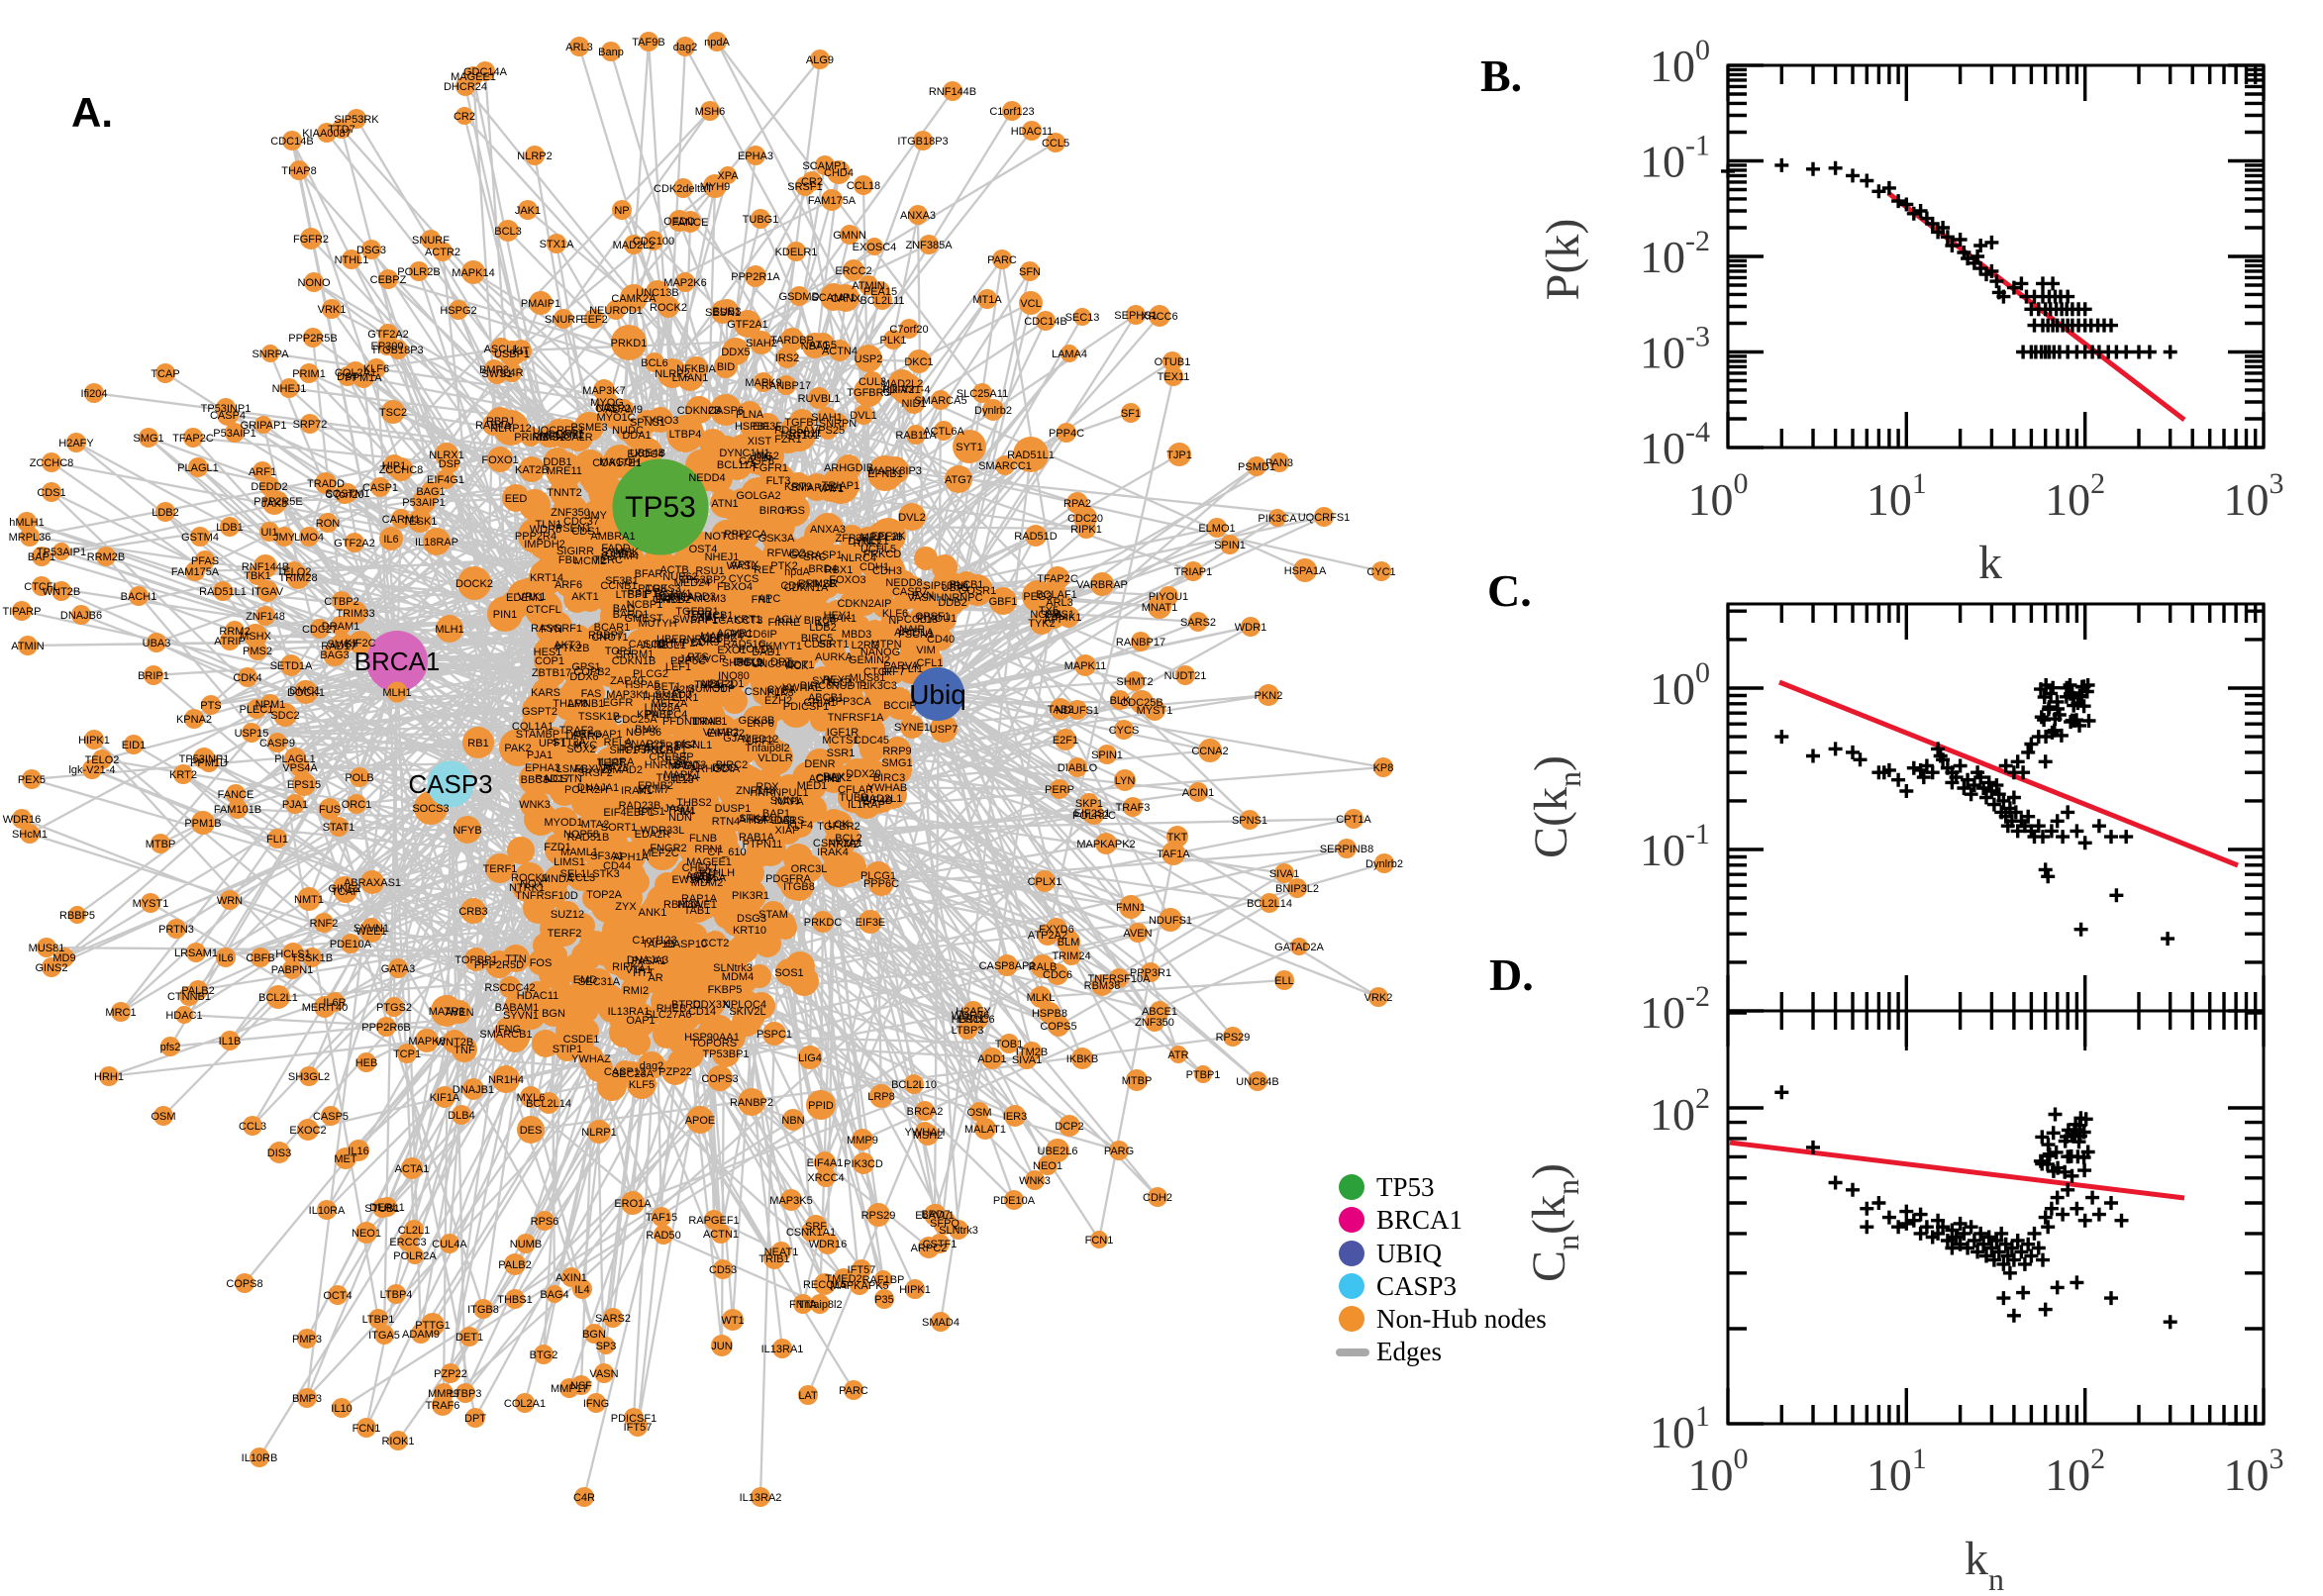  Describe the element at coordinates (1159, 1012) in the screenshot. I see `svg-text: ABCE1` at that location.